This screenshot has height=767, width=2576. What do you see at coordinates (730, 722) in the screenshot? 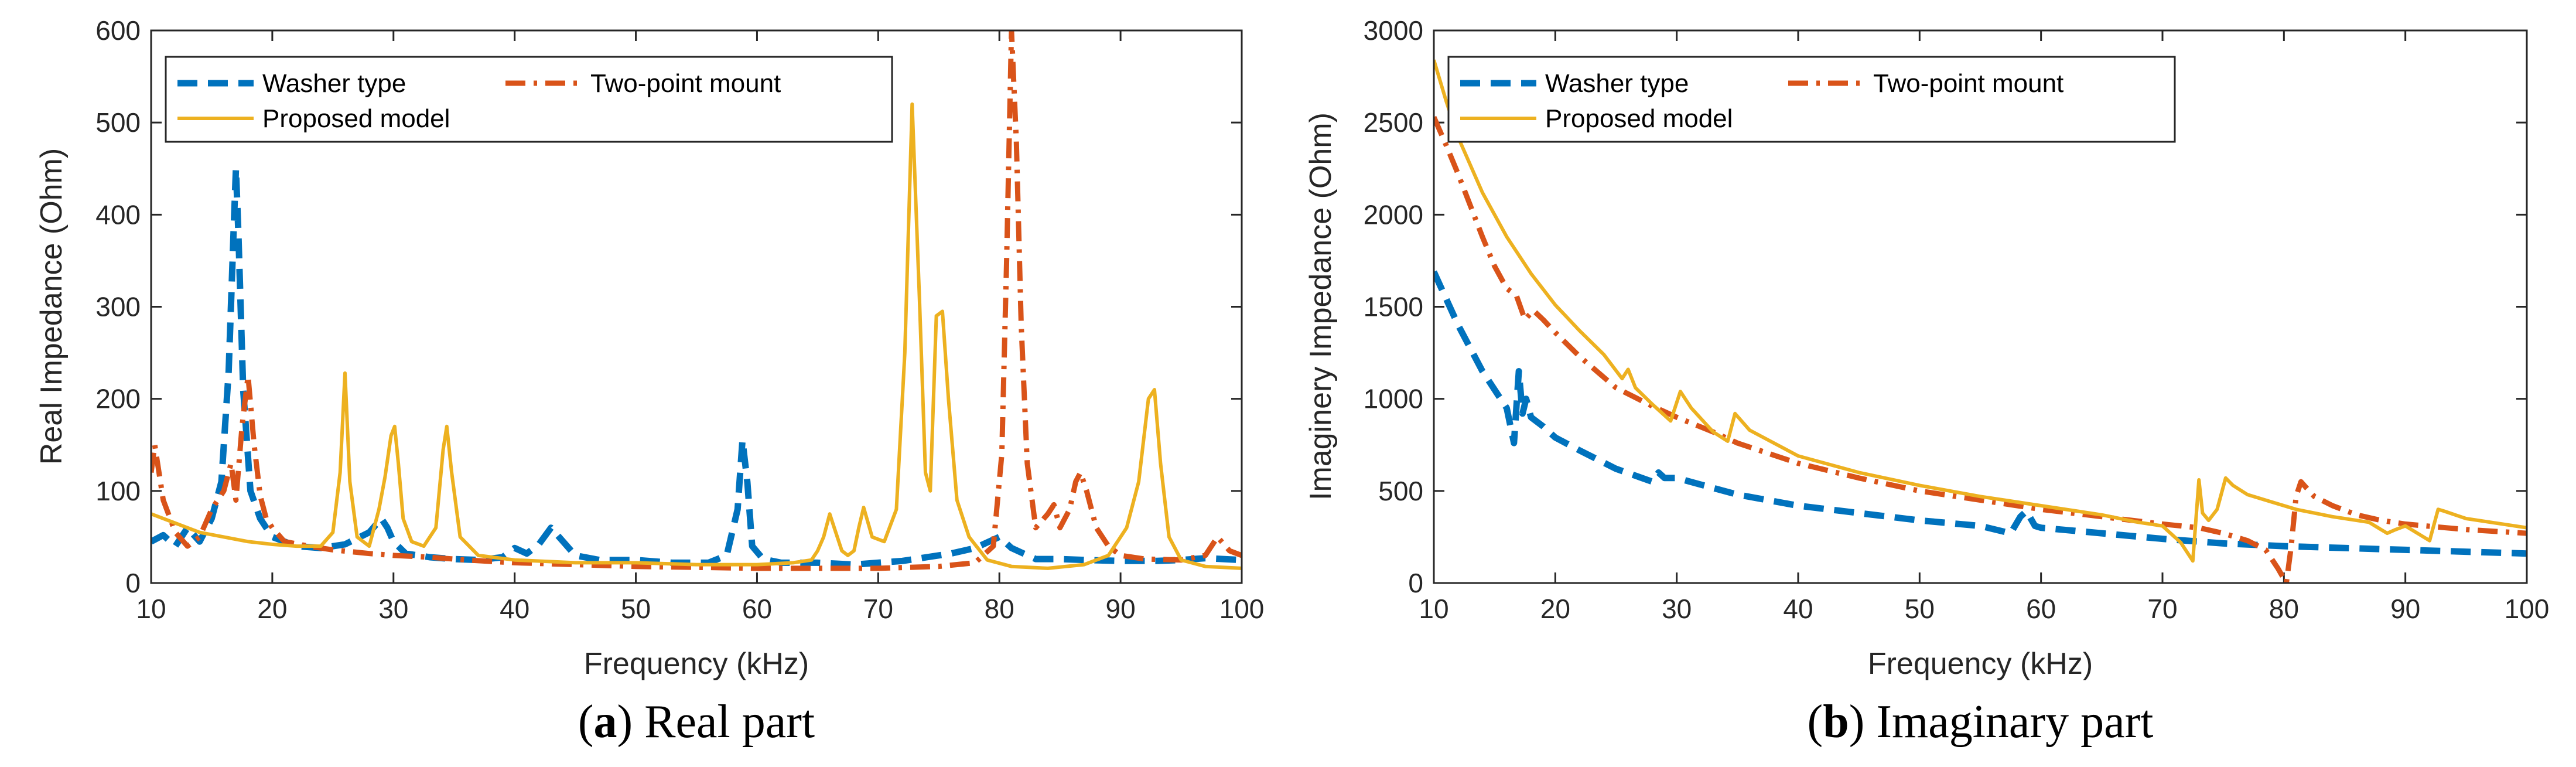
I see `caption-text-a: Real part` at bounding box center [730, 722].